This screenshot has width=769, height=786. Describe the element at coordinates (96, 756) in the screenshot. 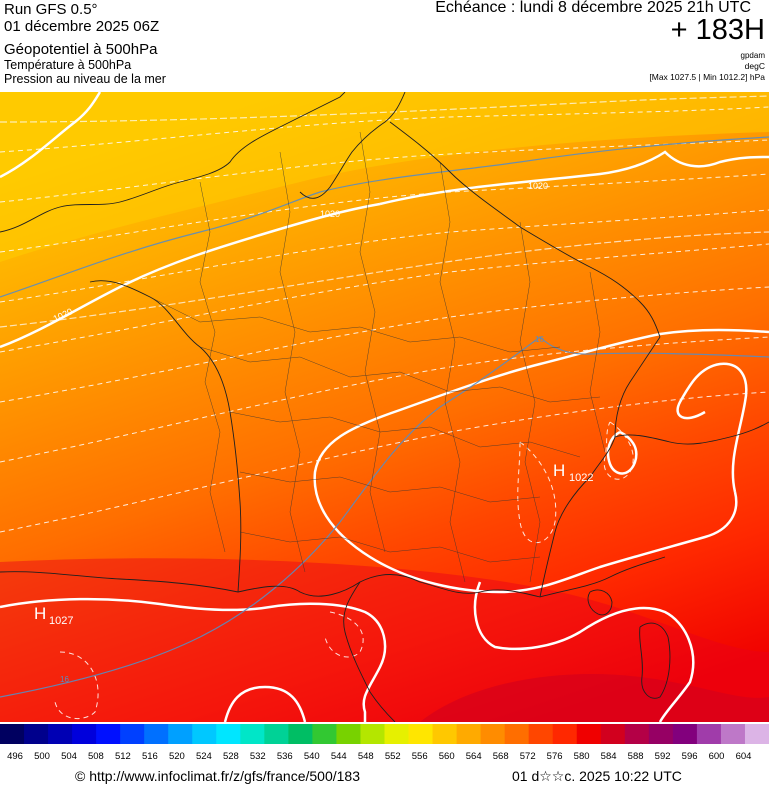

I see `scale-label: 508` at that location.